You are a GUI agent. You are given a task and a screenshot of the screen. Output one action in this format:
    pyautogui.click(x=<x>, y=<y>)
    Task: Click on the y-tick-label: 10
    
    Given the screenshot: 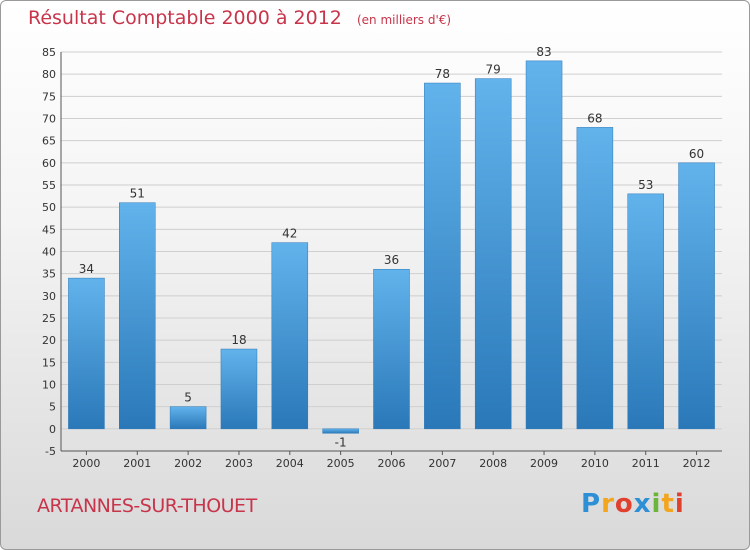 What is the action you would take?
    pyautogui.click(x=49, y=385)
    